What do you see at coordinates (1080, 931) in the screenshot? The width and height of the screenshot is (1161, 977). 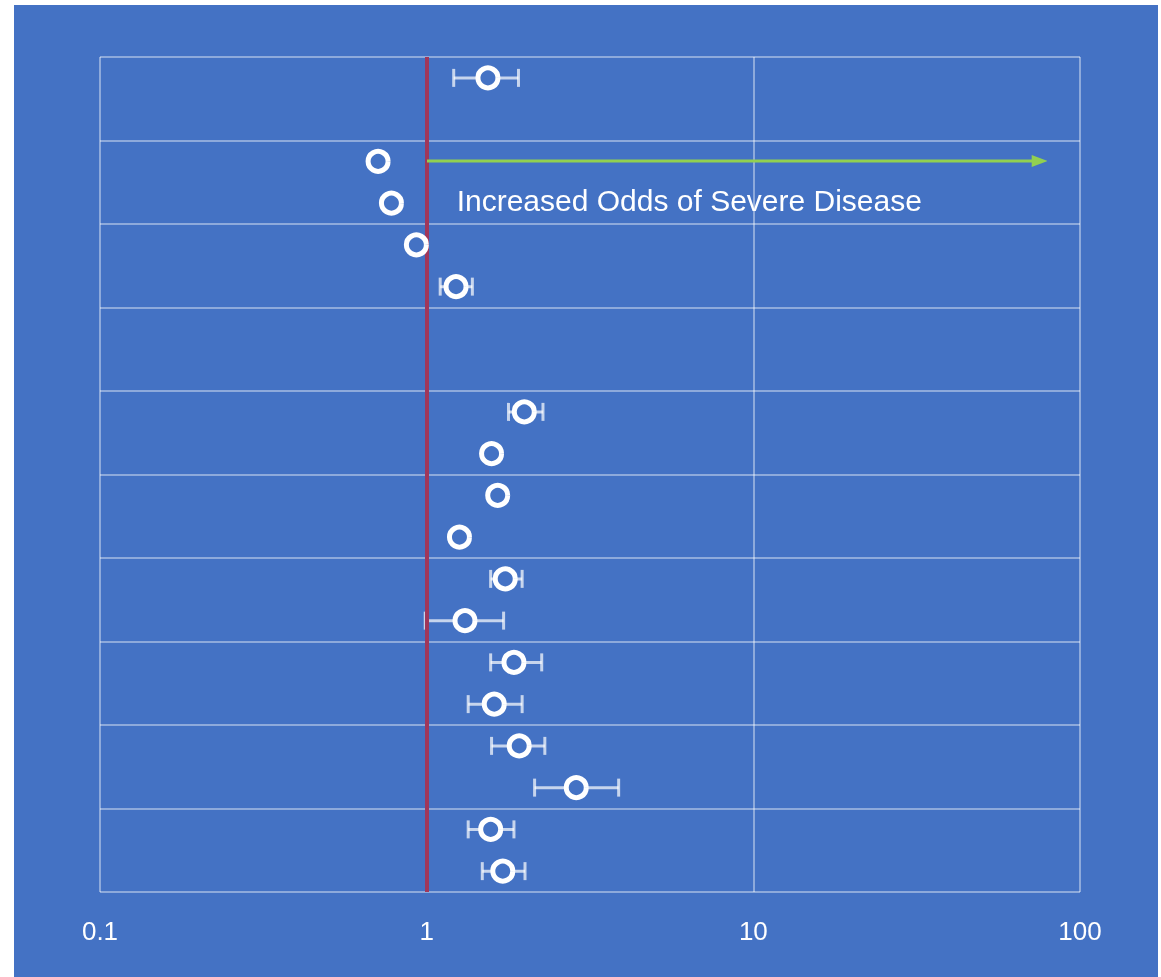 I see `x-tick-label: 100` at bounding box center [1080, 931].